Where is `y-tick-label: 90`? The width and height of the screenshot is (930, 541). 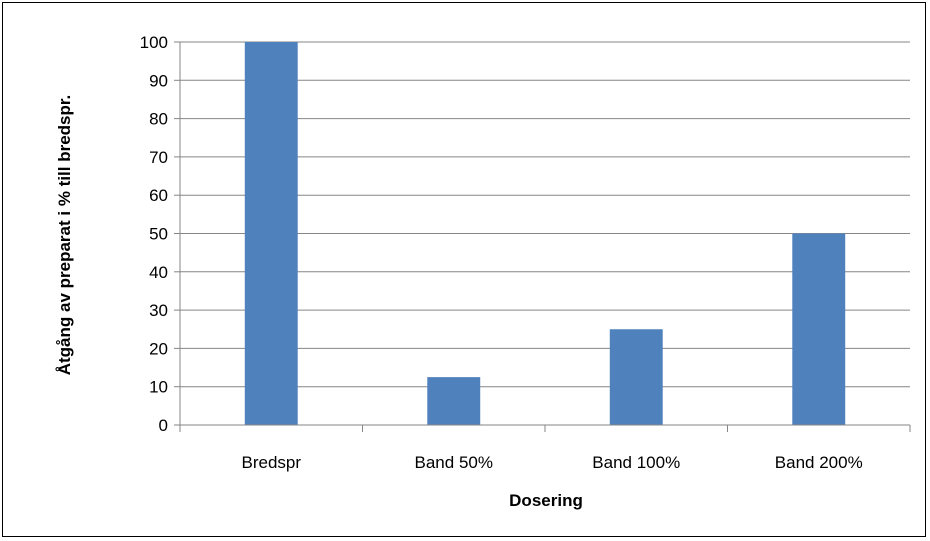
y-tick-label: 90 is located at coordinates (158, 80).